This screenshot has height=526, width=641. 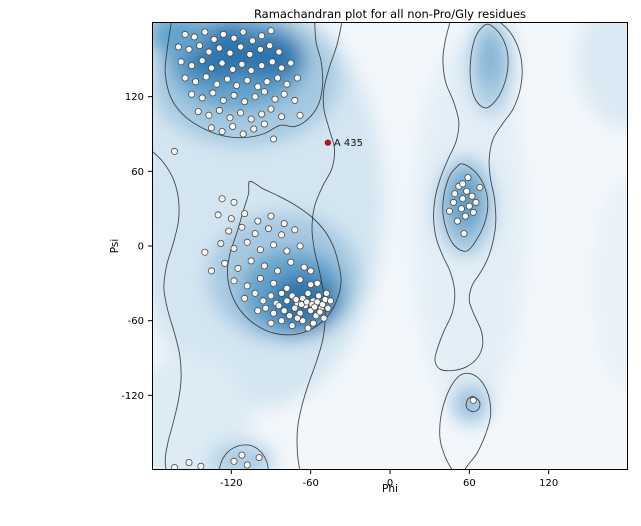 I want to click on x-tick-label: 0, so click(x=390, y=483).